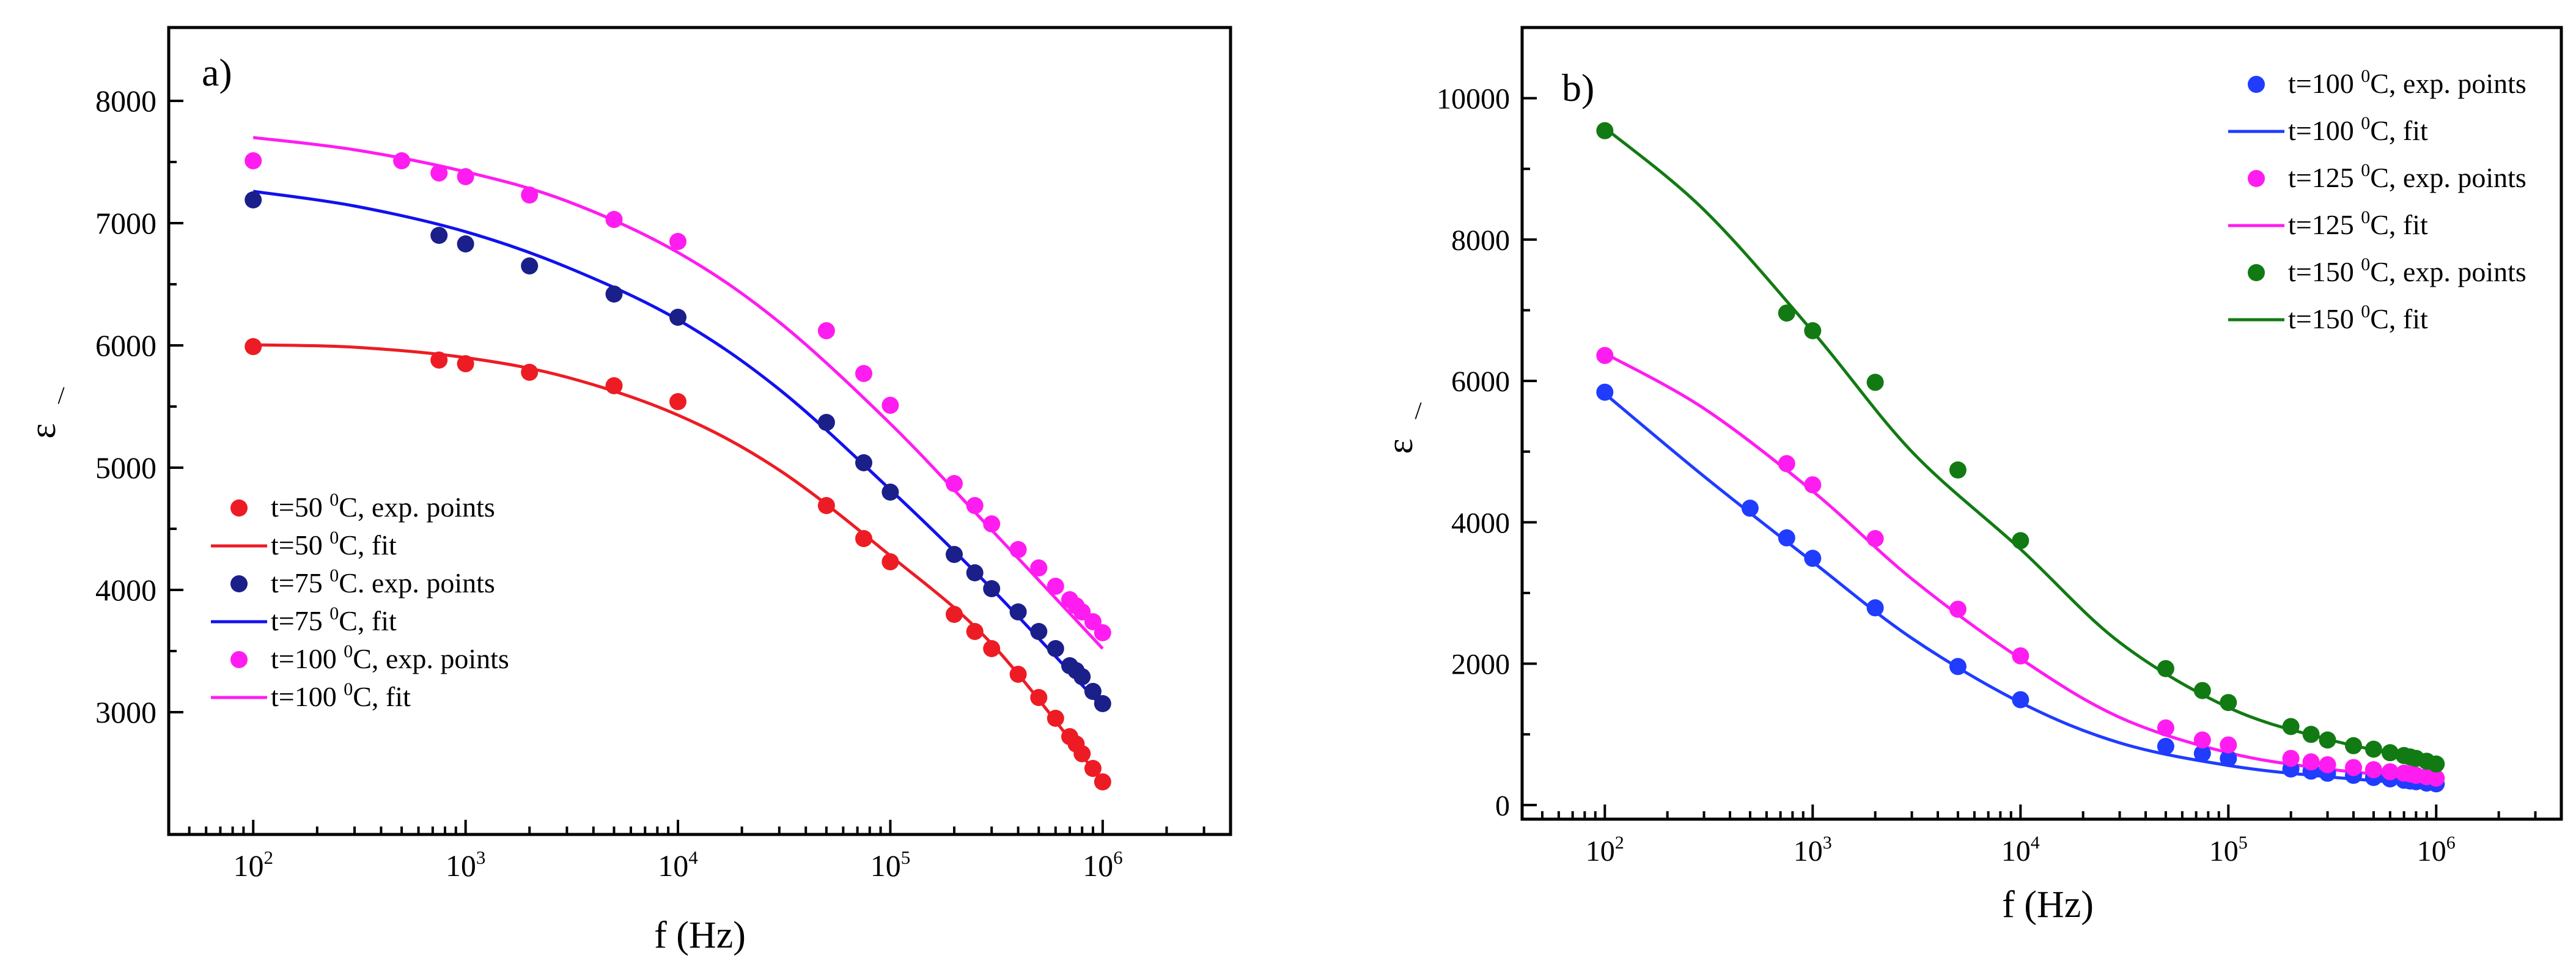 This screenshot has height=972, width=2576. I want to click on legend-label-suffix: C. exp. points, so click(417, 582).